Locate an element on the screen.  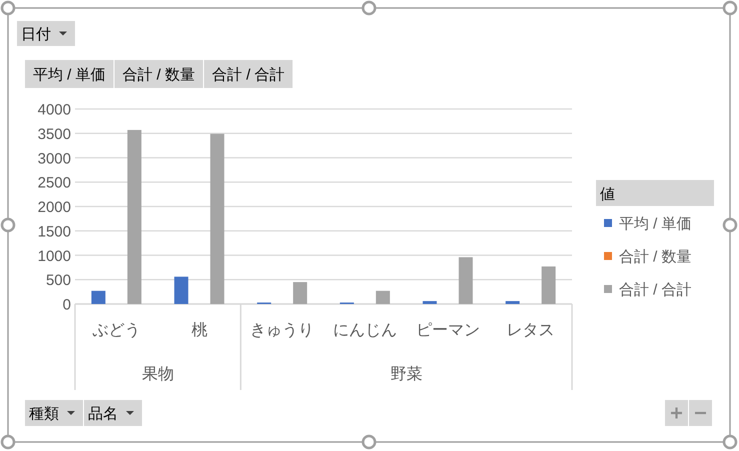
value-field-button-label: 平均 / 単価 is located at coordinates (69, 75).